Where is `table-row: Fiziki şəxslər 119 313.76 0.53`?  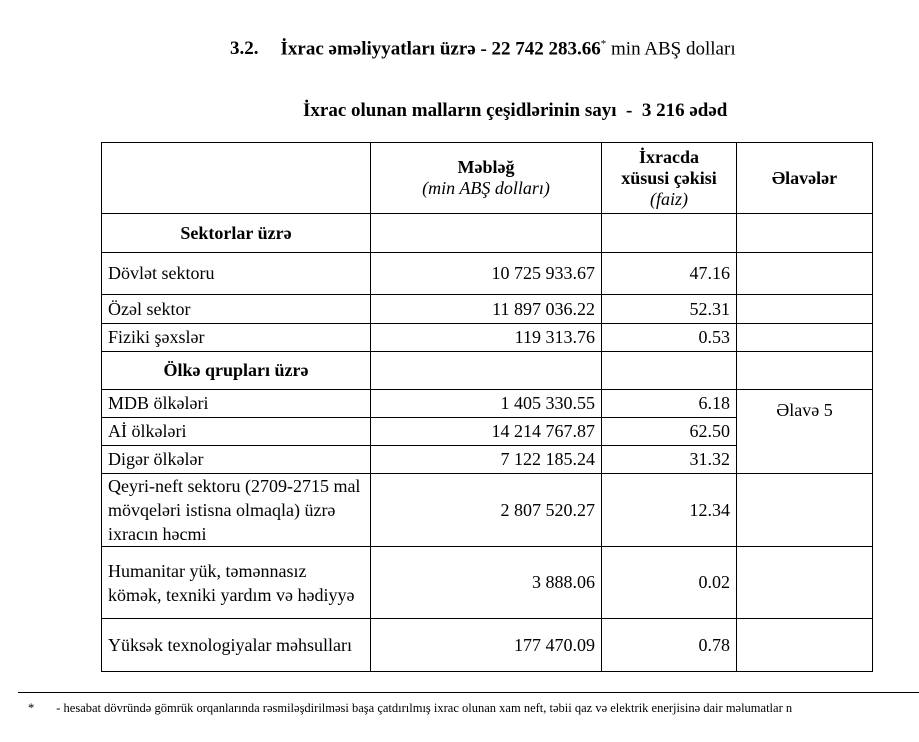 table-row: Fiziki şəxslər 119 313.76 0.53 is located at coordinates (487, 337).